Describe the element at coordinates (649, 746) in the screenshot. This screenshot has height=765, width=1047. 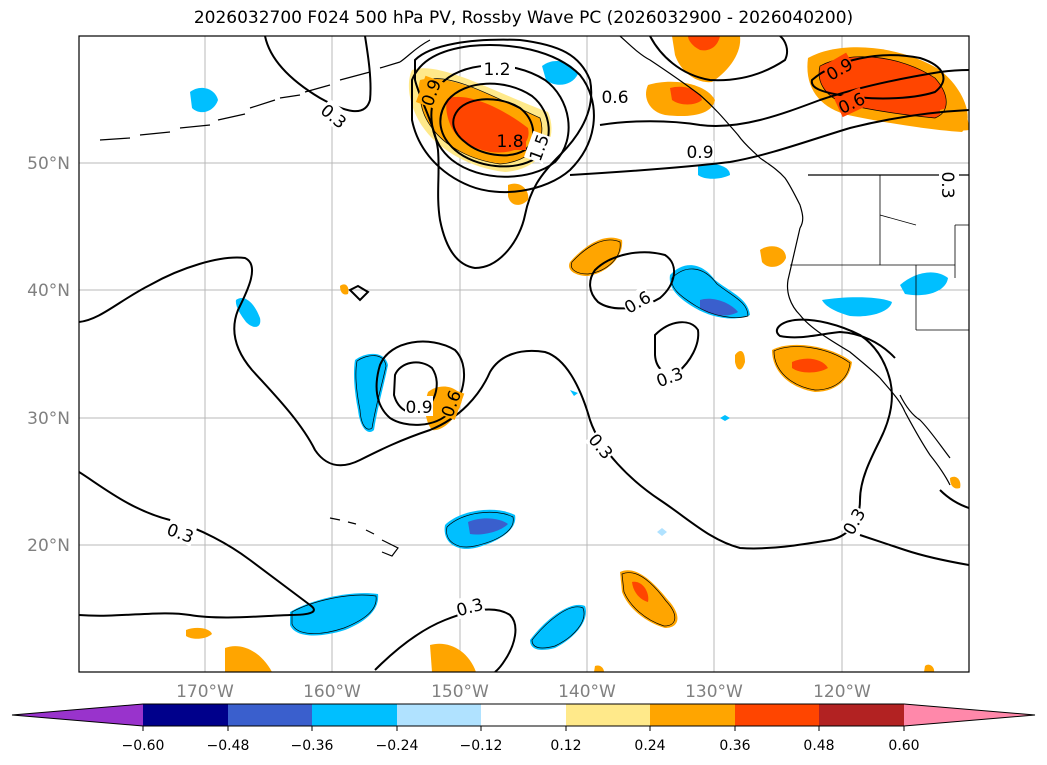
I see `colorbar-tick-7: 0.24` at that location.